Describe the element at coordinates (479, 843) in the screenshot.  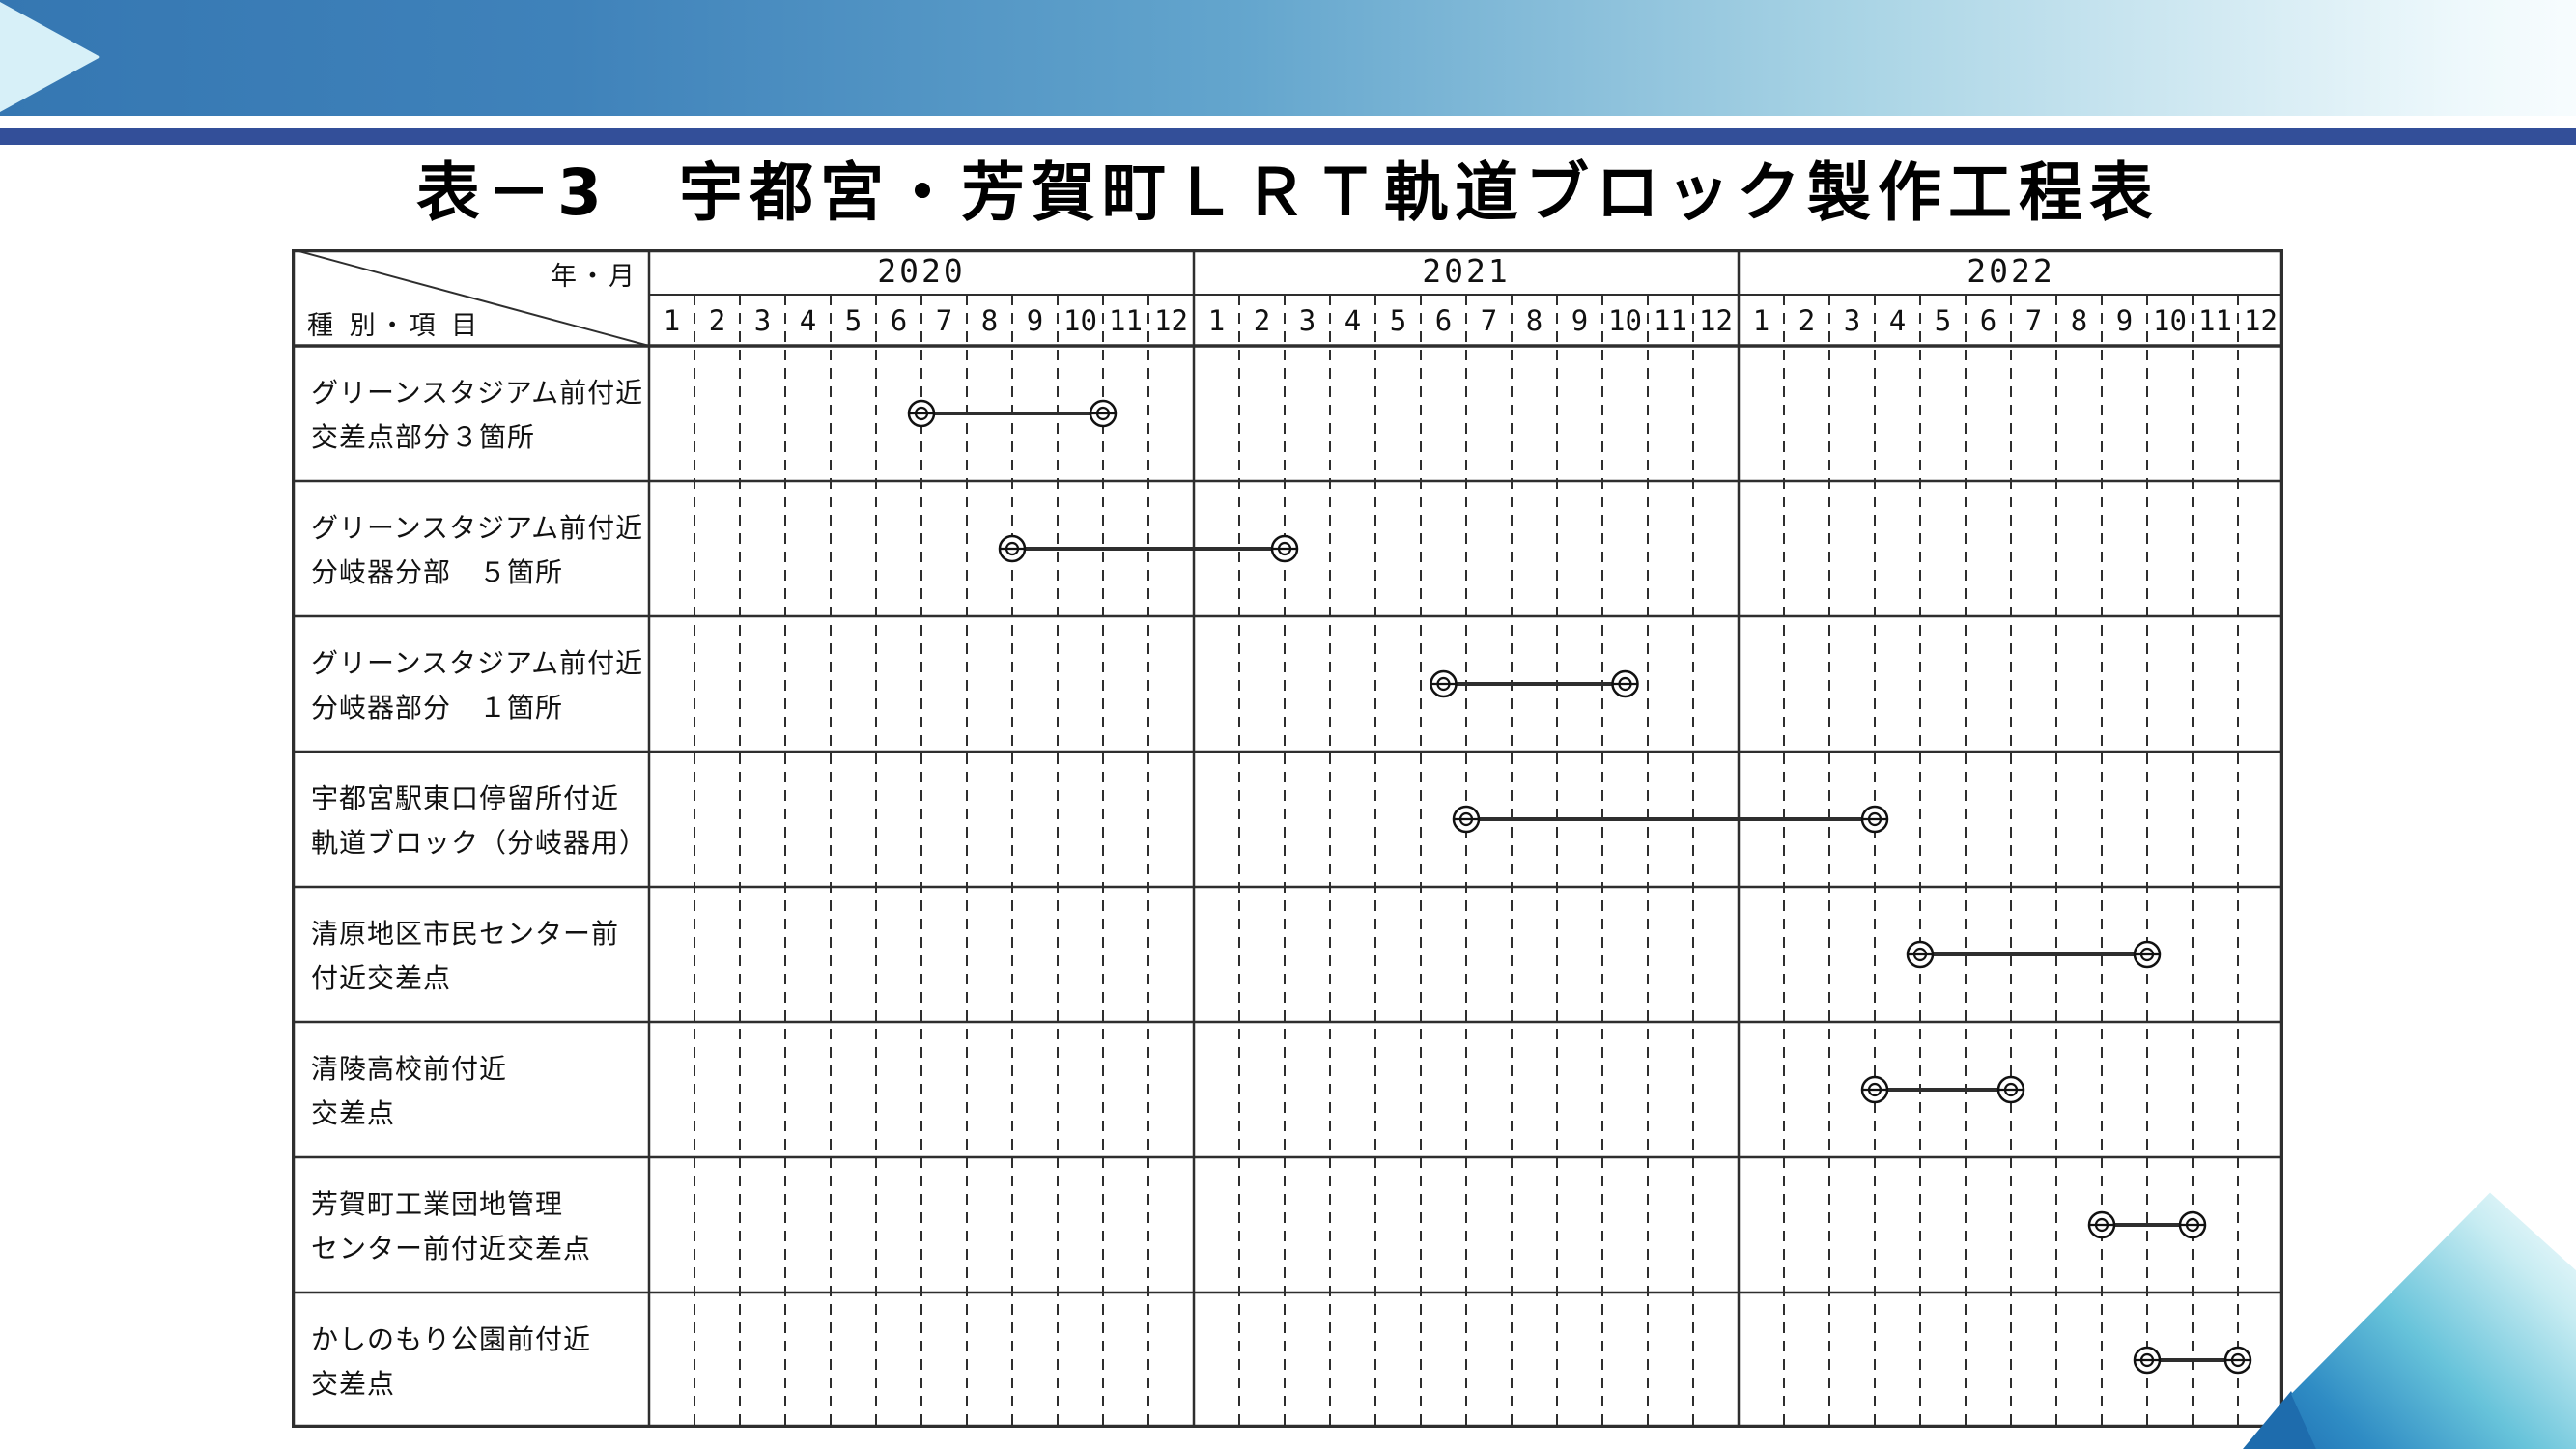
I see `row-label-line2: 軌道ブロック（分岐器用）` at that location.